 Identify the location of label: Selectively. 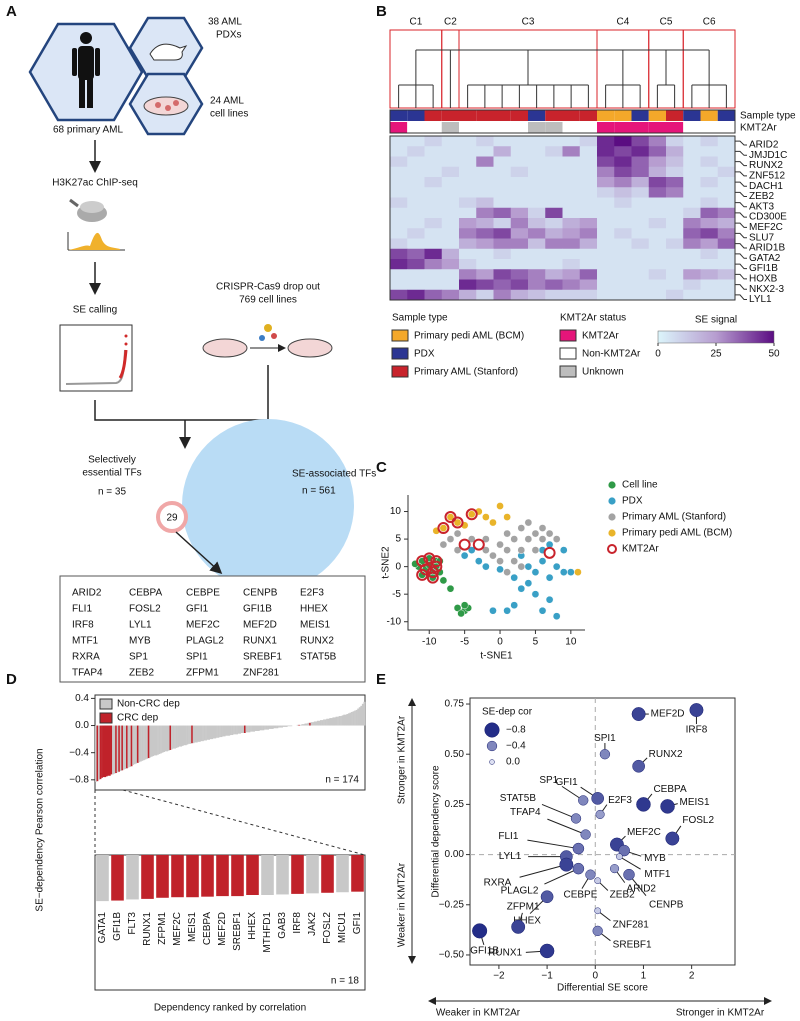
(112, 460).